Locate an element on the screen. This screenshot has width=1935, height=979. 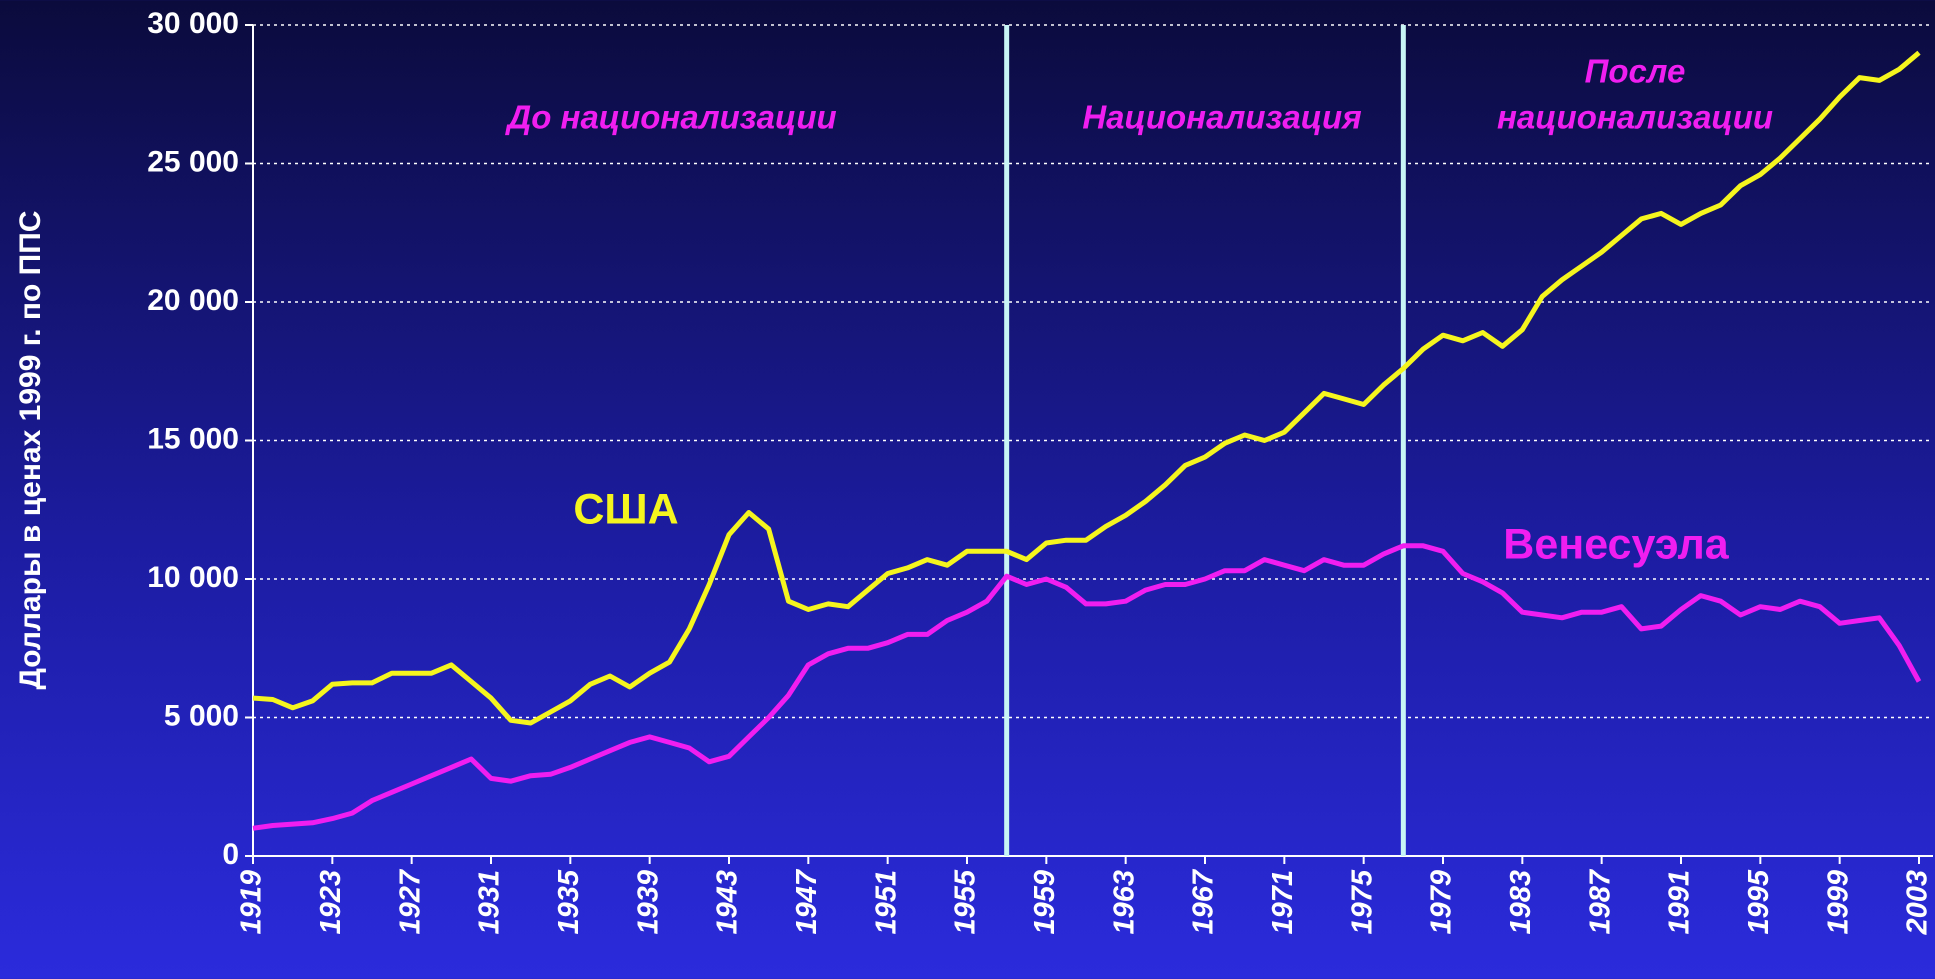
x-tick-label: 1999 is located at coordinates (1838, 902).